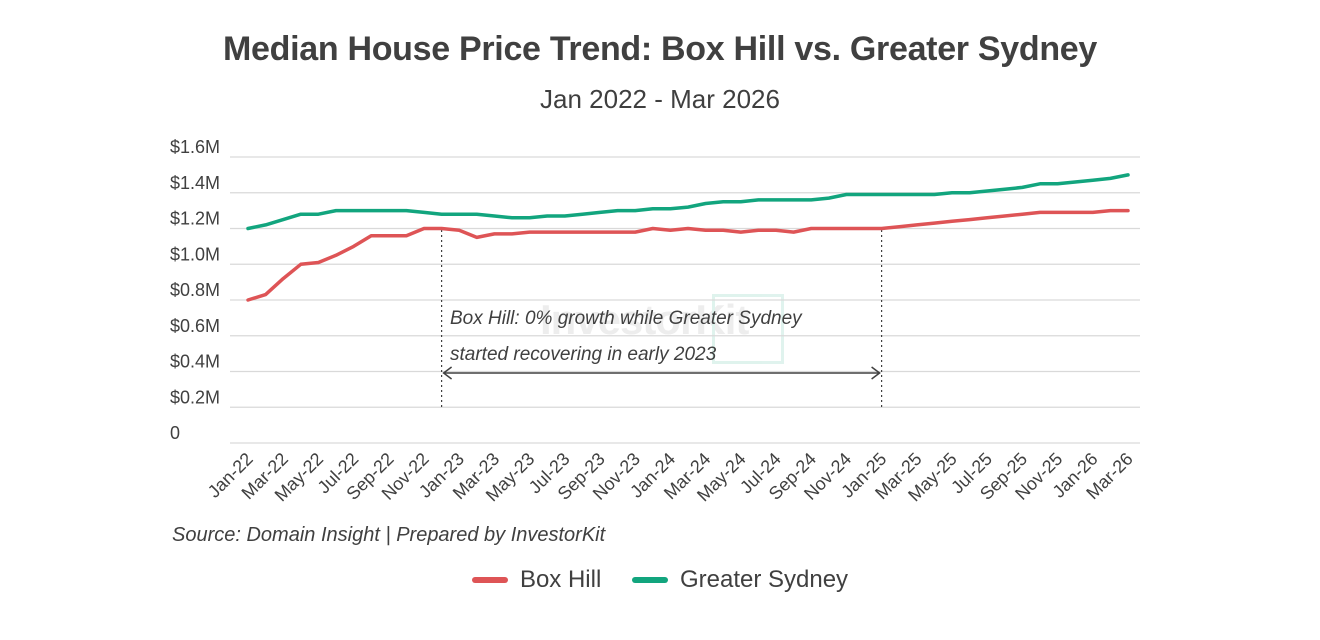  Describe the element at coordinates (195, 397) in the screenshot. I see `y-tick-label: $0.2M` at that location.